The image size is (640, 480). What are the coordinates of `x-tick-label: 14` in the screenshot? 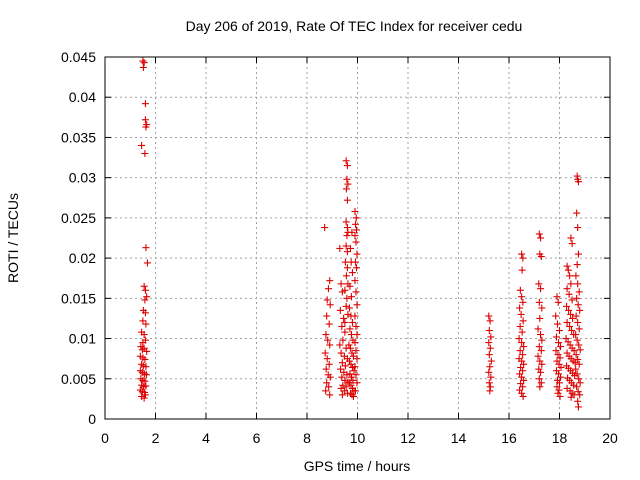 It's located at (459, 438).